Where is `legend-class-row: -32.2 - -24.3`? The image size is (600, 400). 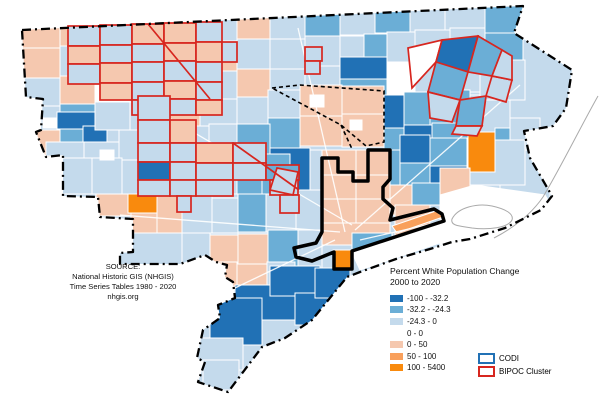
legend-class-row: -32.2 - -24.3 is located at coordinates (490, 310).